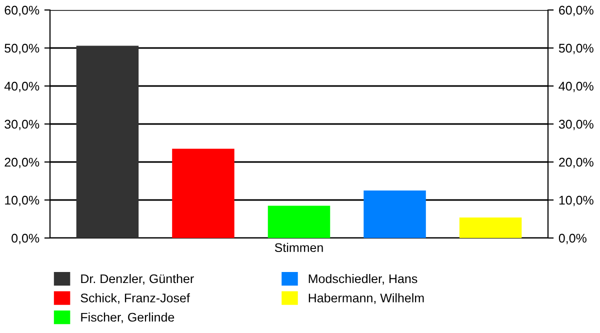  Describe the element at coordinates (22, 49) in the screenshot. I see `y-tick-label: 50,0%` at that location.